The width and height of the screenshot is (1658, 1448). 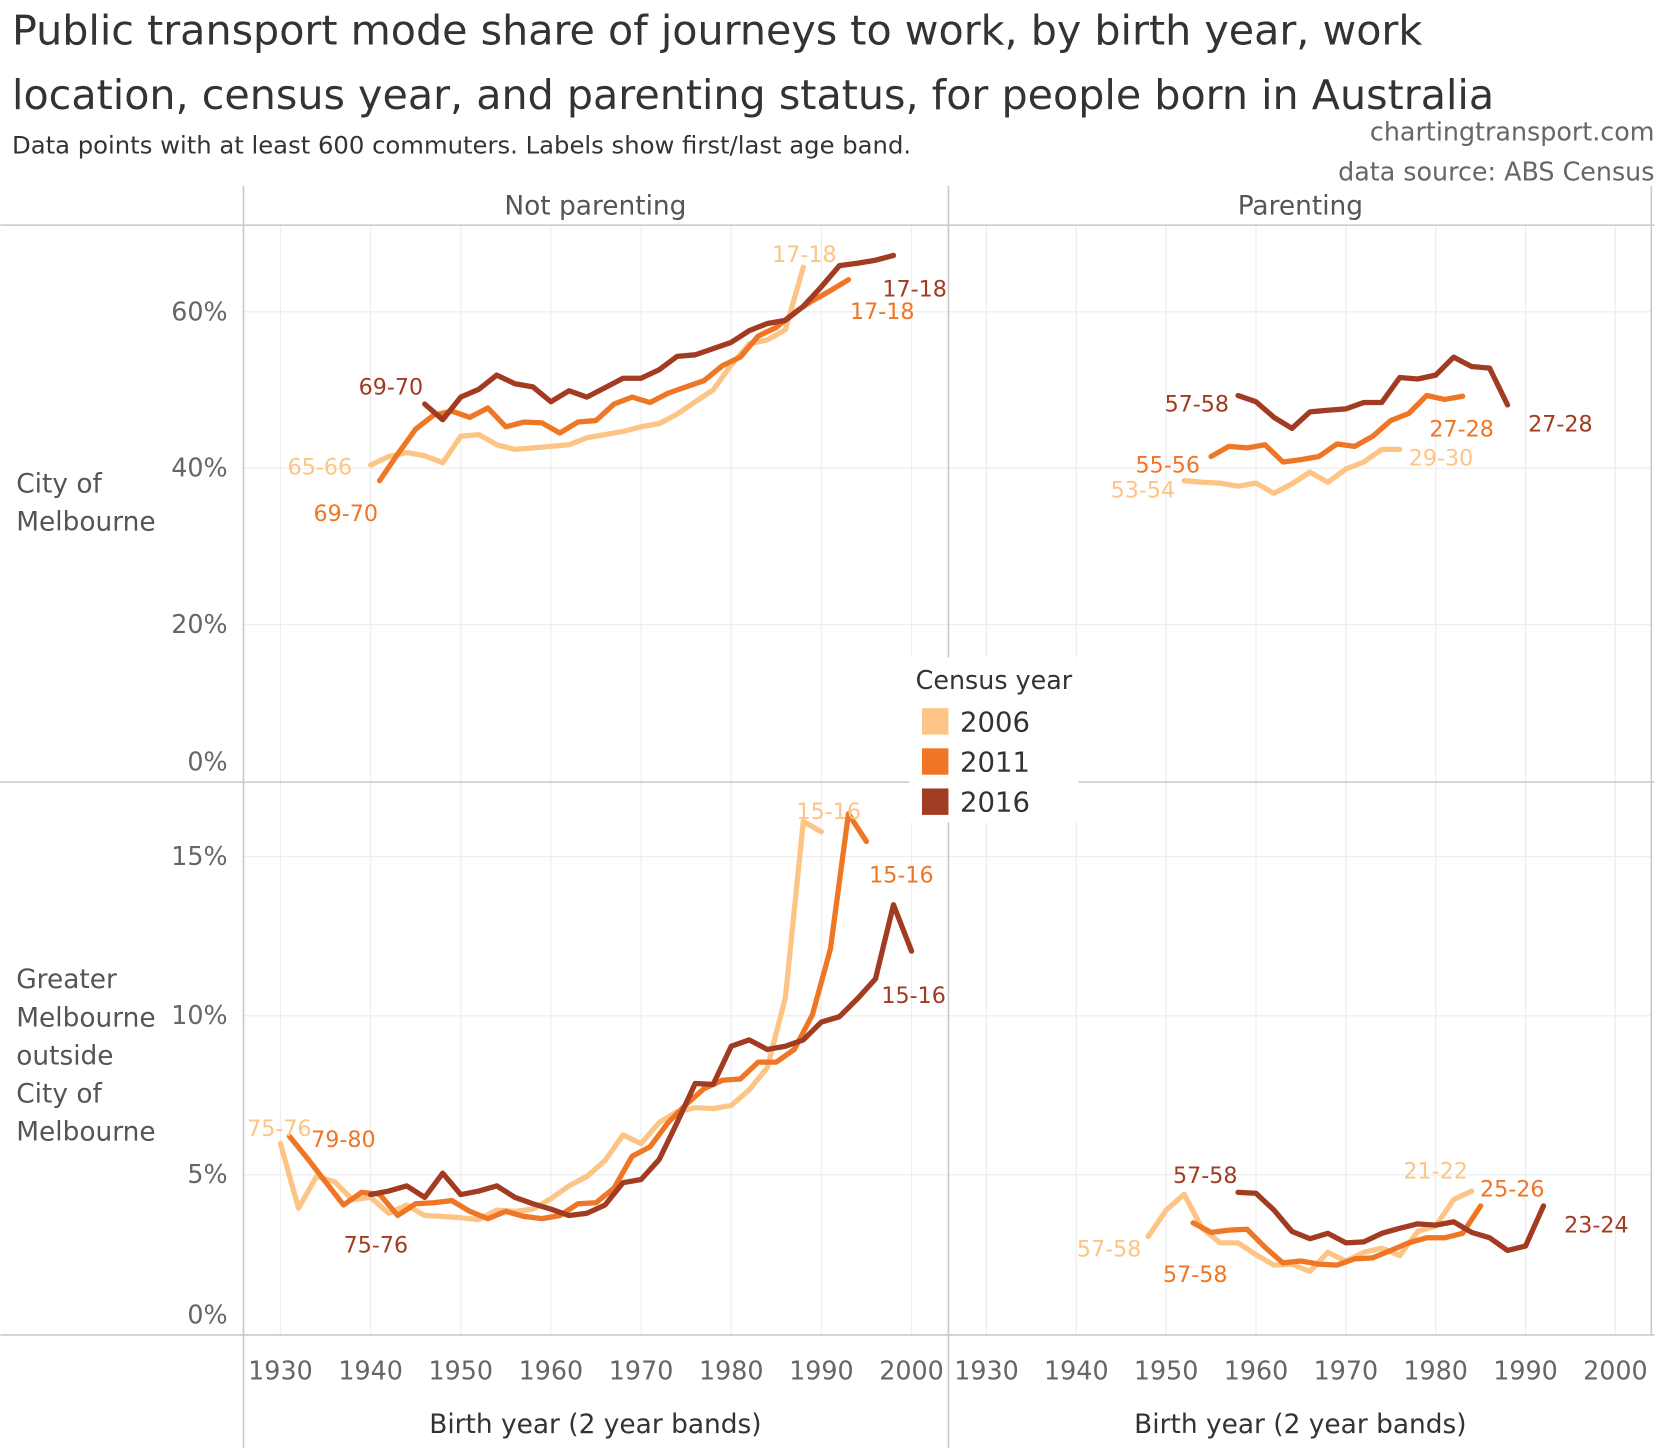 I want to click on y-tick-label: 10%, so click(x=199, y=1015).